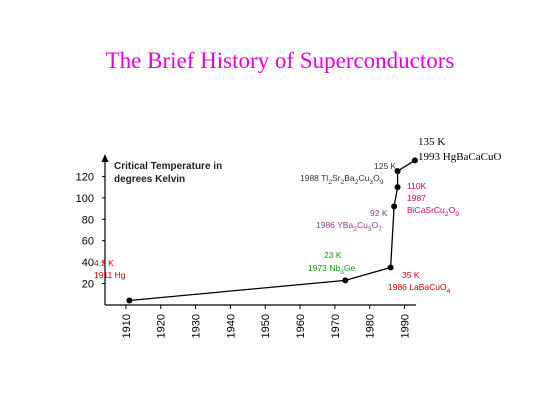 This screenshot has height=420, width=560. I want to click on annotation: 1988 Tl2Sr2Ba2Cu3O9, so click(342, 179).